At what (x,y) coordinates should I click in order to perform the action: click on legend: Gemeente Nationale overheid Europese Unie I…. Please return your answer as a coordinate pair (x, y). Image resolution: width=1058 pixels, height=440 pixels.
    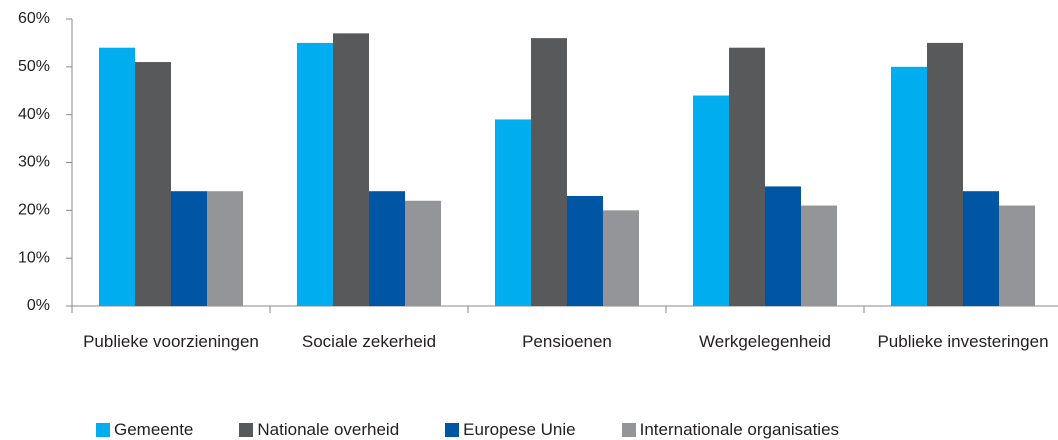
    Looking at the image, I should click on (490, 430).